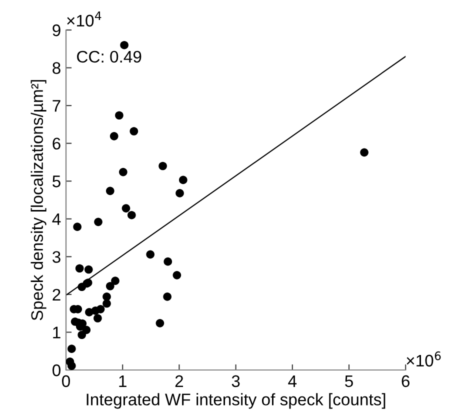 This screenshot has width=454, height=417. What do you see at coordinates (406, 381) in the screenshot?
I see `x-tick-label: 6` at bounding box center [406, 381].